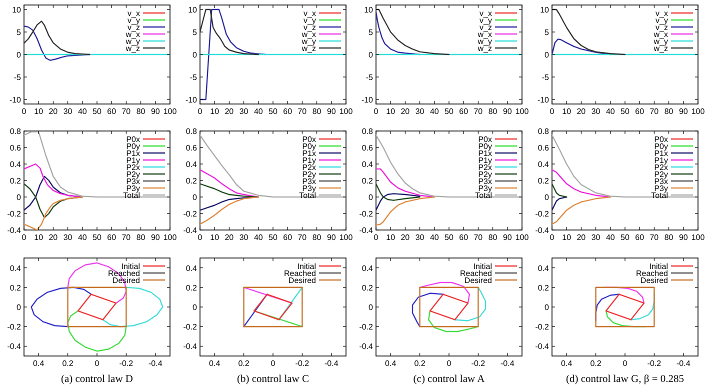 This screenshot has height=392, width=705. I want to click on text: (b) control law C, so click(273, 379).